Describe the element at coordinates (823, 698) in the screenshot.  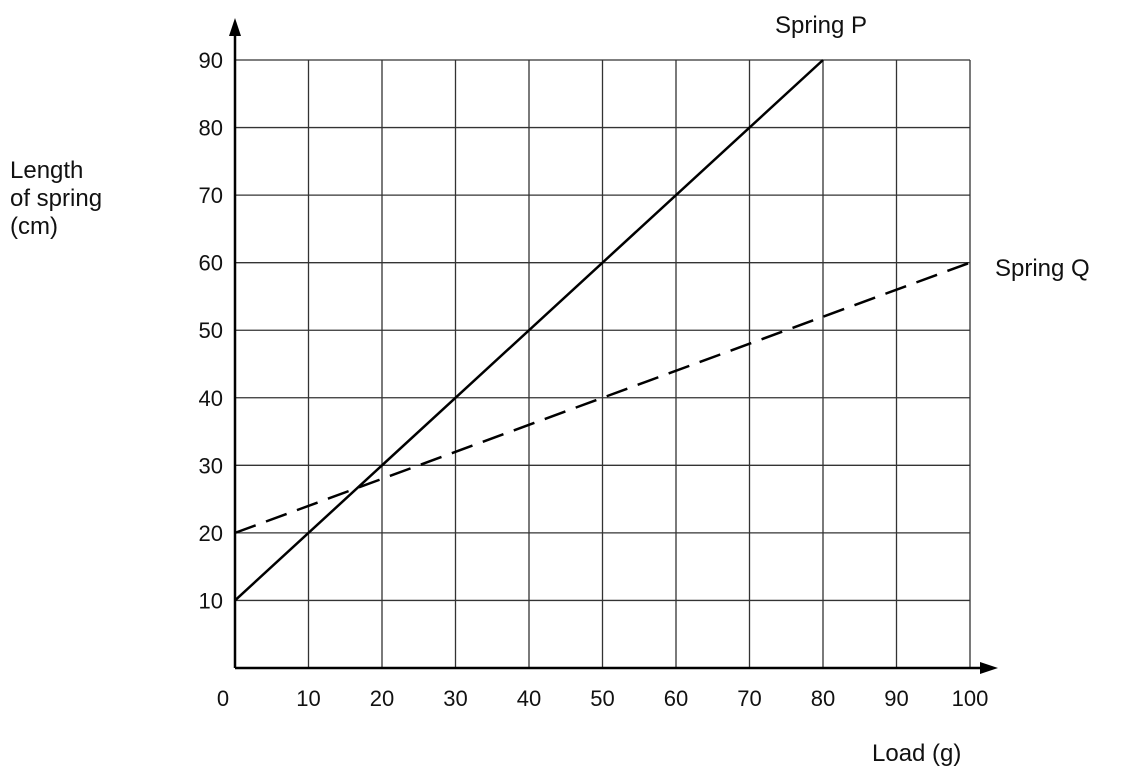
I see `x-tick-label: 80` at that location.